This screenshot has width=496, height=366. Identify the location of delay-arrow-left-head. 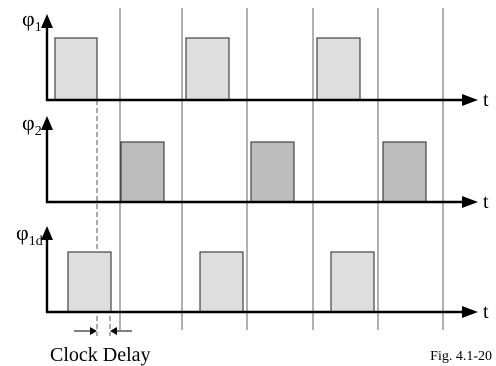
(93, 331).